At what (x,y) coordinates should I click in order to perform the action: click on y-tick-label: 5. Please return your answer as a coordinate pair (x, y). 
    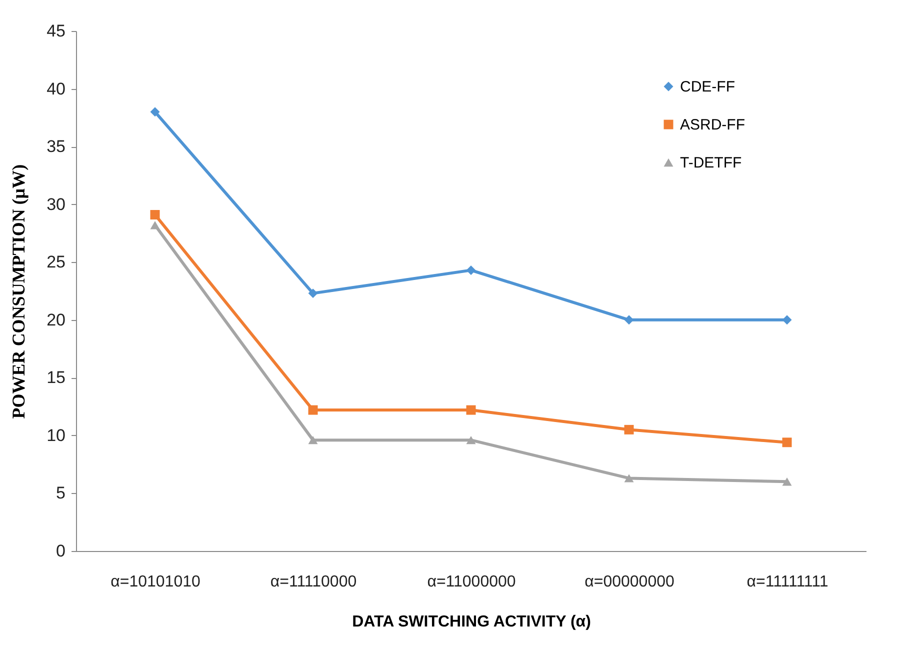
    Looking at the image, I should click on (61, 493).